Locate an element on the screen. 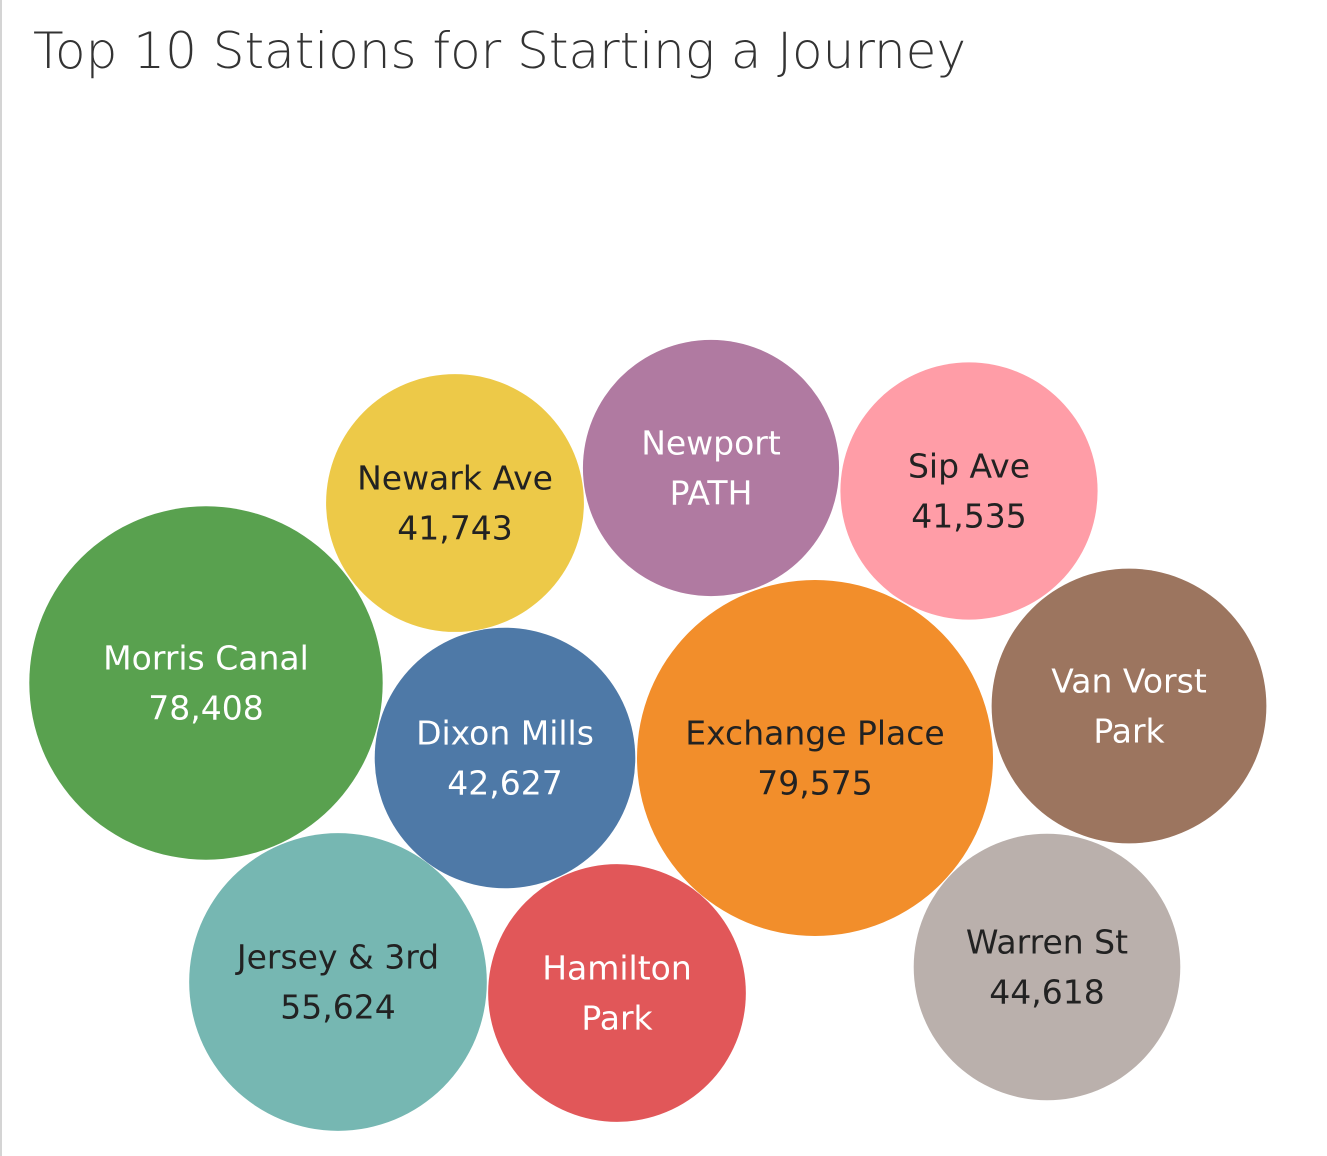  bubble-circle-warren-st is located at coordinates (1047, 967).